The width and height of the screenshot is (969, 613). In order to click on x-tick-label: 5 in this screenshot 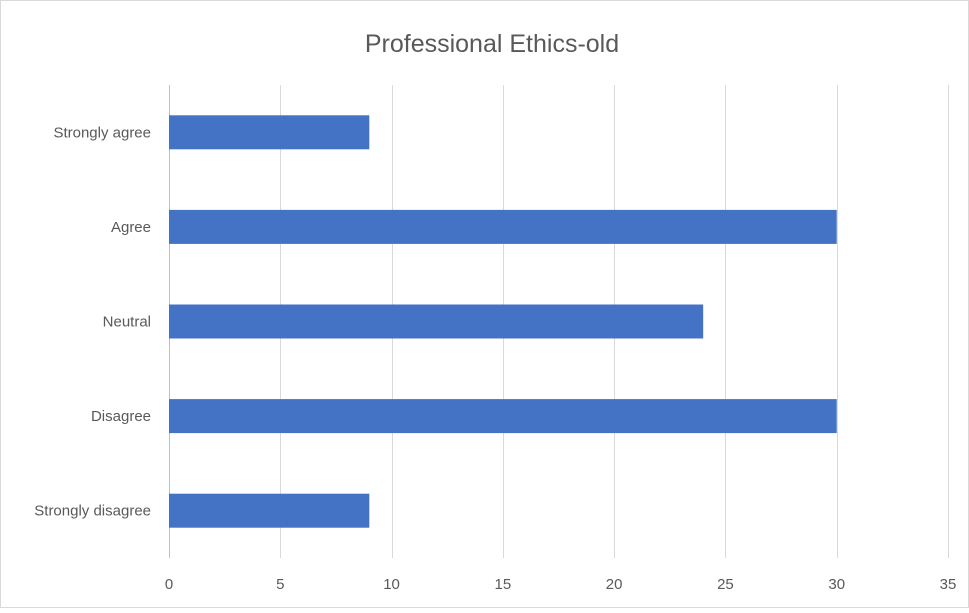, I will do `click(280, 584)`.